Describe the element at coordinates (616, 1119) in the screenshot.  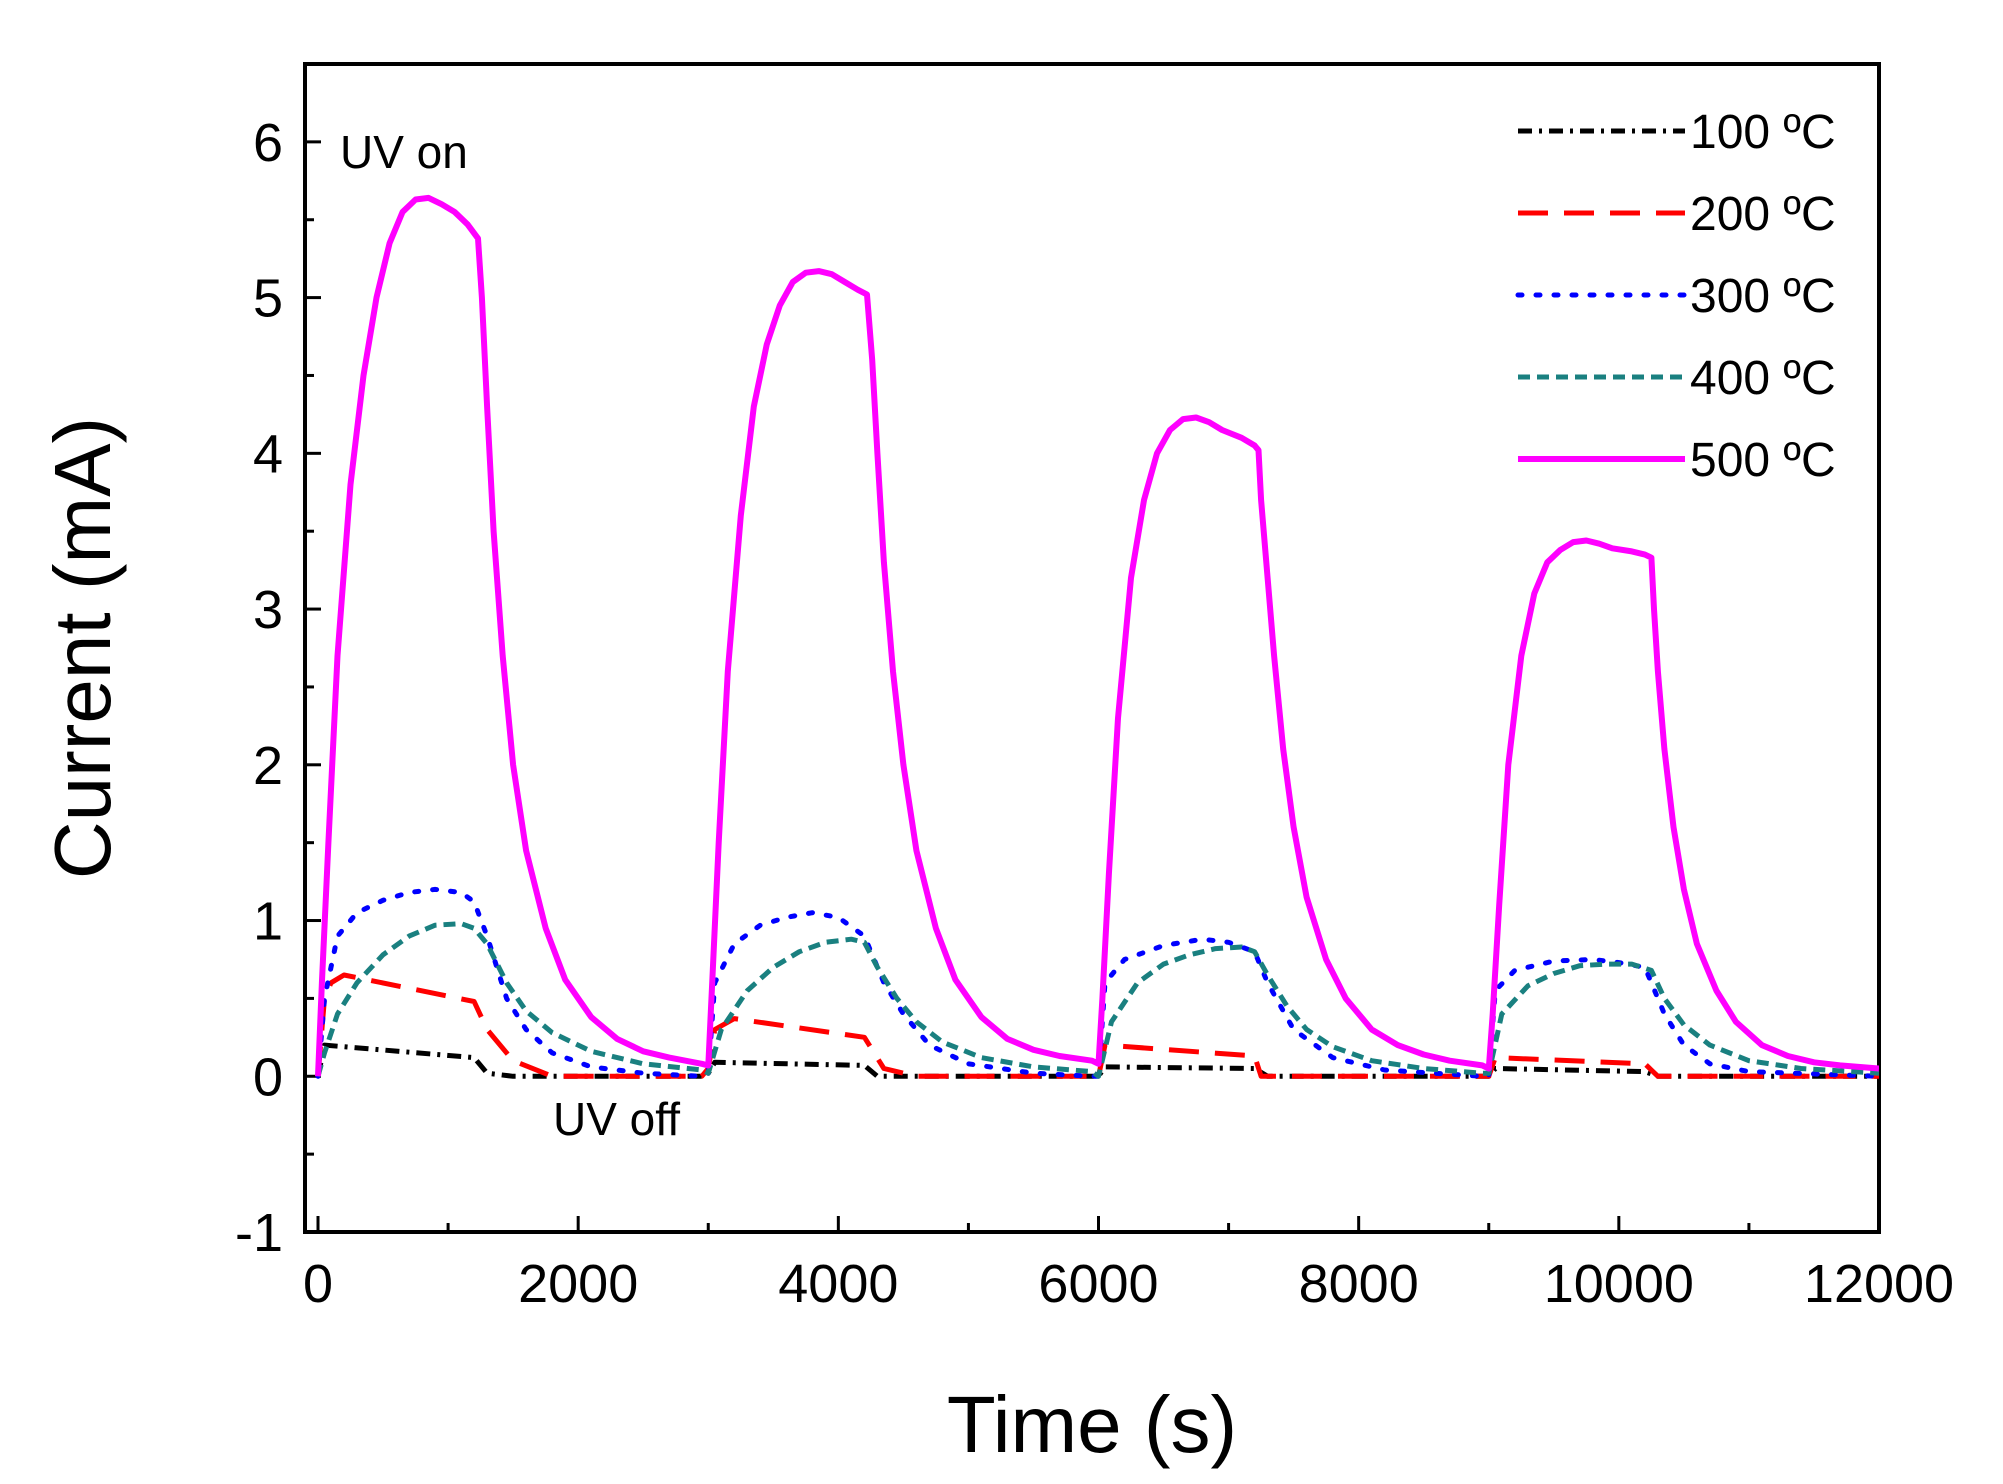
I see `annotation-uv-off: UV off` at that location.